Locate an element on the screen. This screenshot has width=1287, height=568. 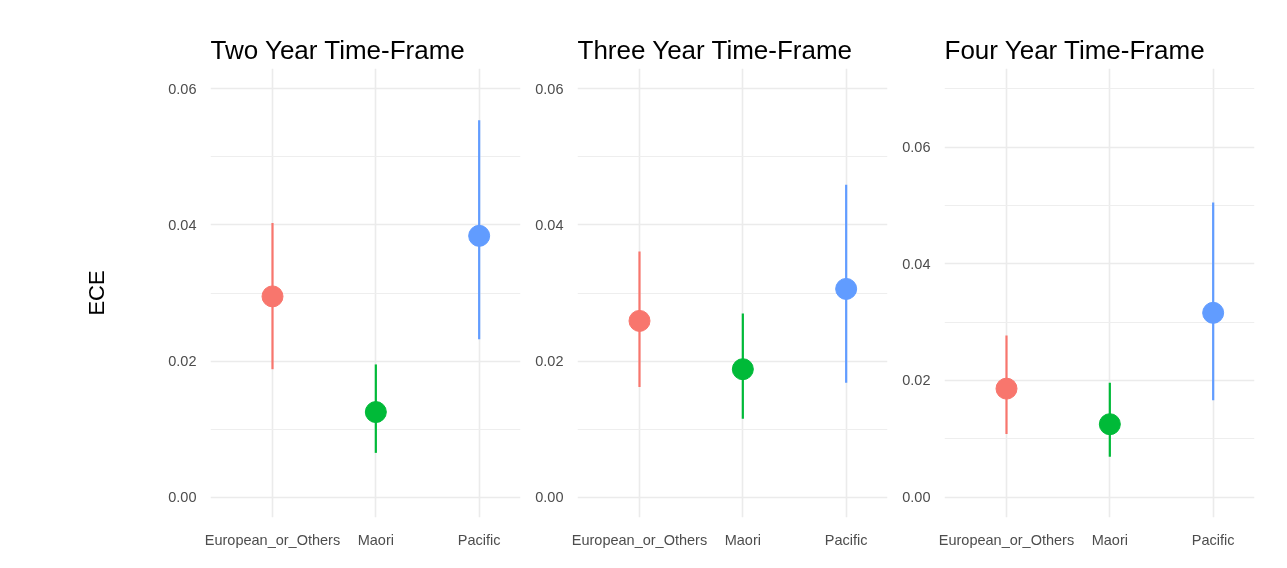
chart-title: Three Year Time-Frame is located at coordinates (715, 49).